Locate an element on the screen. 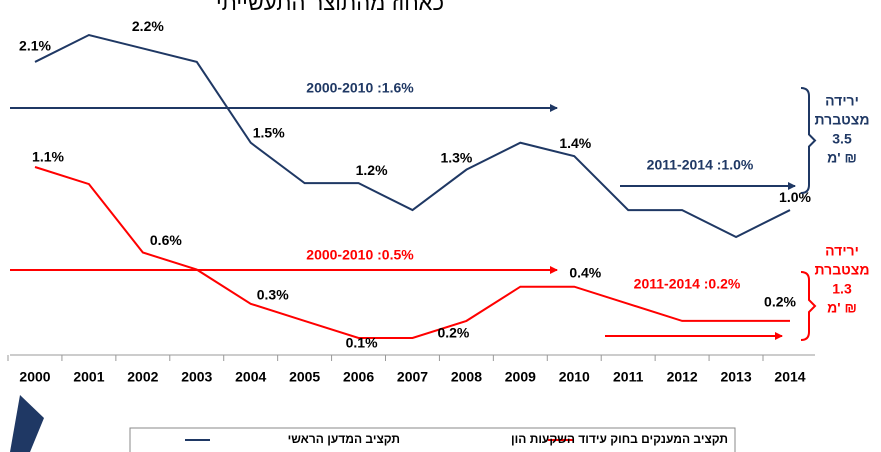 This screenshot has height=452, width=881. data-label: 1.3% is located at coordinates (456, 157).